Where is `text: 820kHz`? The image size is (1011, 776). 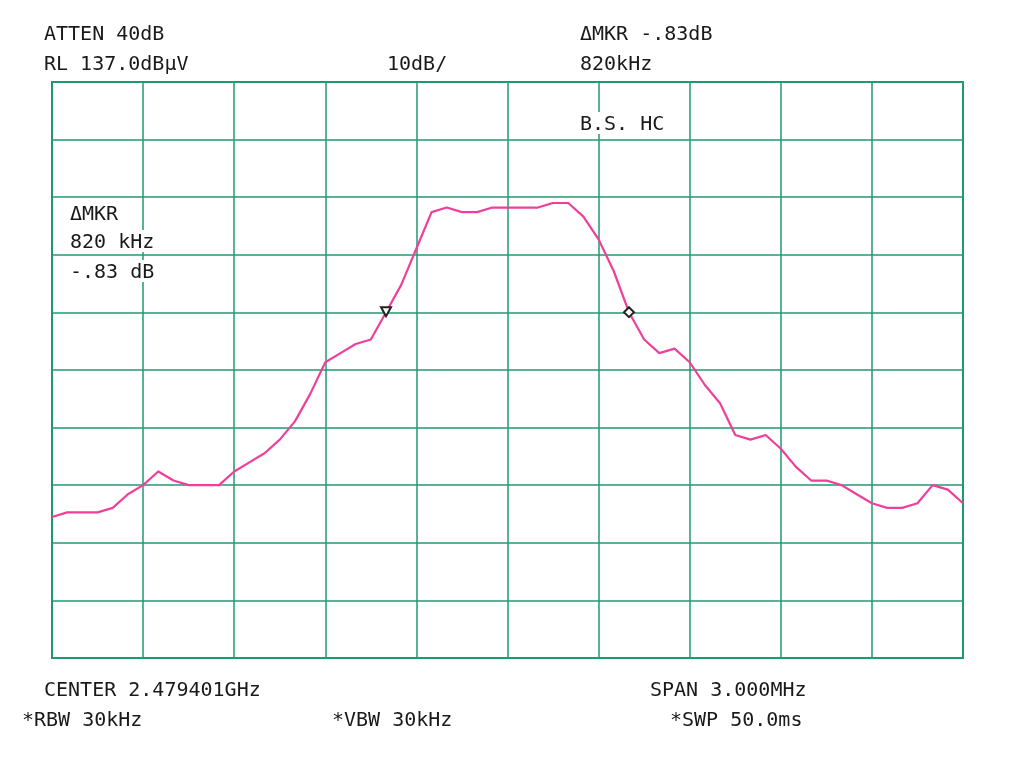
text: 820kHz is located at coordinates (616, 63).